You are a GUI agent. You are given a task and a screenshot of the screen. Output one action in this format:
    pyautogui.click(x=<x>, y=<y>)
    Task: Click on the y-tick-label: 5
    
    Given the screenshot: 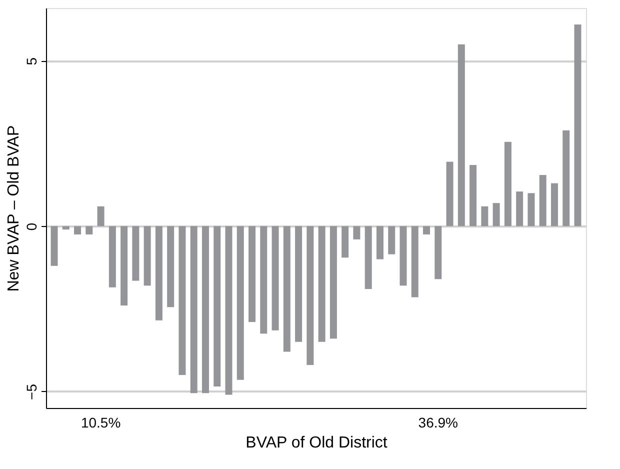 What is the action you would take?
    pyautogui.click(x=32, y=61)
    